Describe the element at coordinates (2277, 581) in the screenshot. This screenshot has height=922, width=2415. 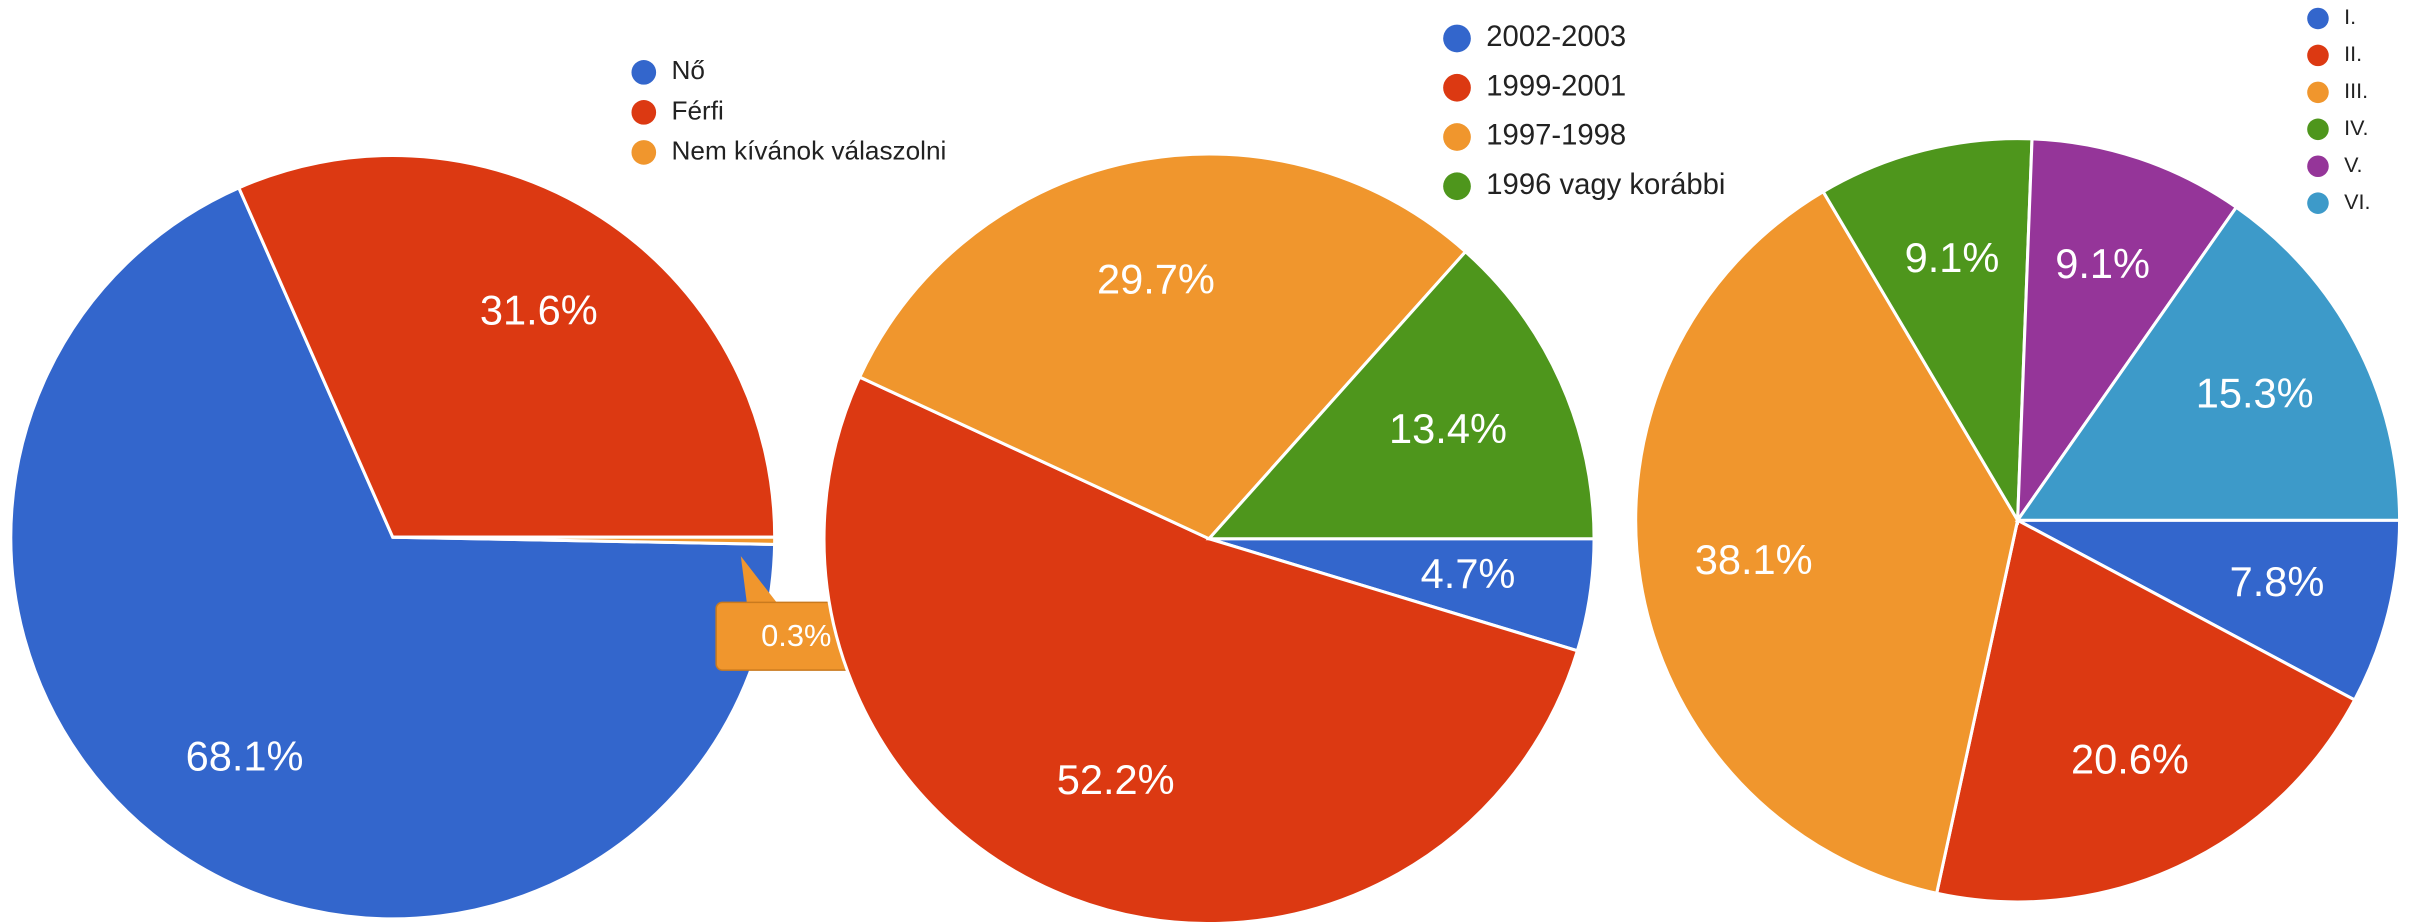
I see `slice-label: 7.8%` at that location.